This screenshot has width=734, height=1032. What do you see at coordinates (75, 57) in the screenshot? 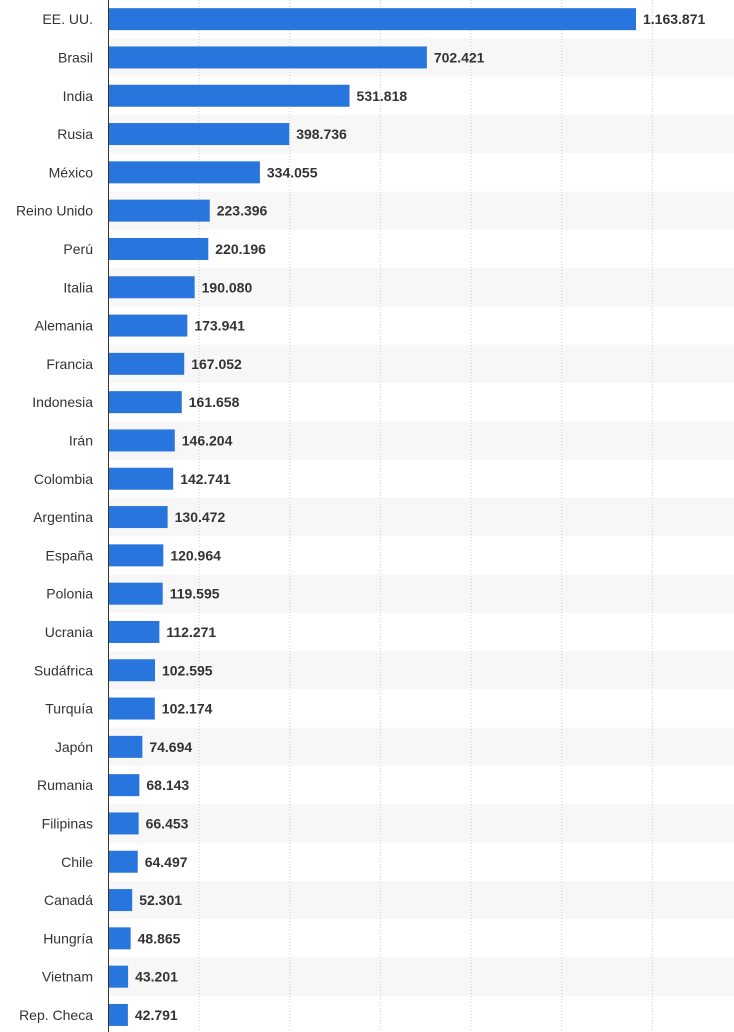
I see `category-label: Brasil` at bounding box center [75, 57].